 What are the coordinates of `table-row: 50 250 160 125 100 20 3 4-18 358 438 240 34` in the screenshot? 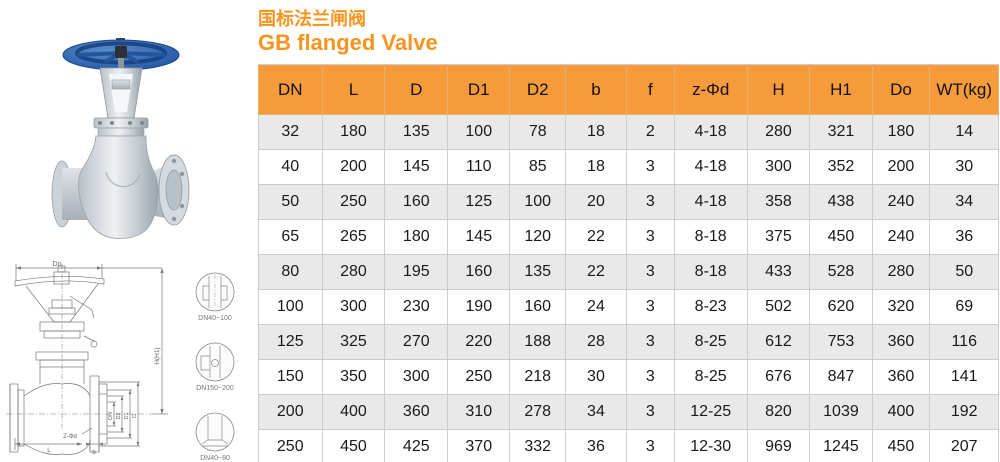 It's located at (628, 202).